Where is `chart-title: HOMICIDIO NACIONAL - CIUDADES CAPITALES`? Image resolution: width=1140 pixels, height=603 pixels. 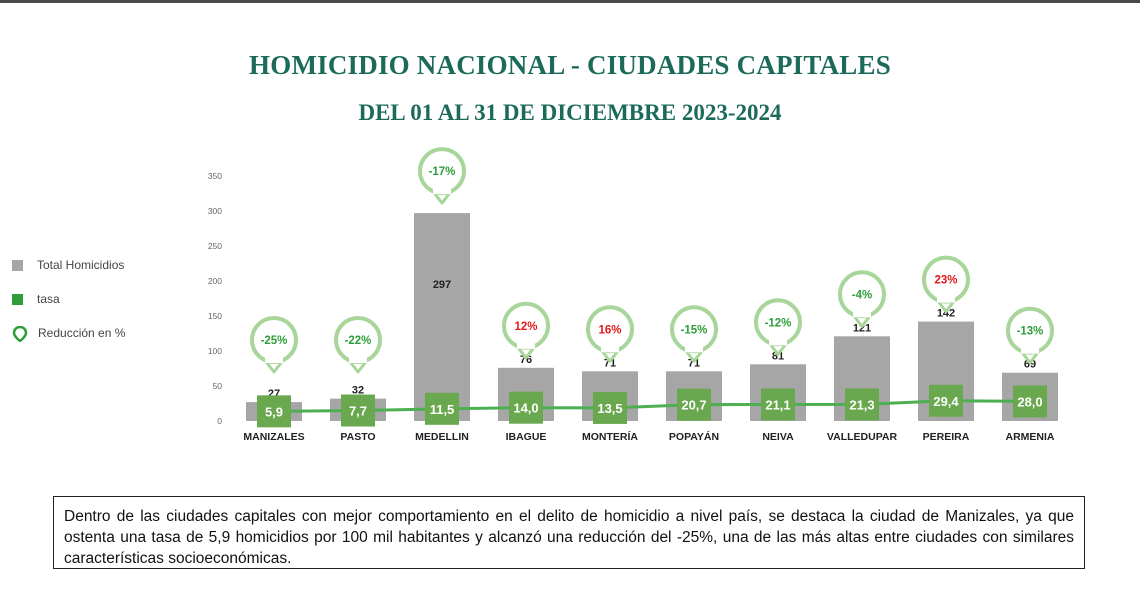 chart-title: HOMICIDIO NACIONAL - CIUDADES CAPITALES is located at coordinates (570, 65).